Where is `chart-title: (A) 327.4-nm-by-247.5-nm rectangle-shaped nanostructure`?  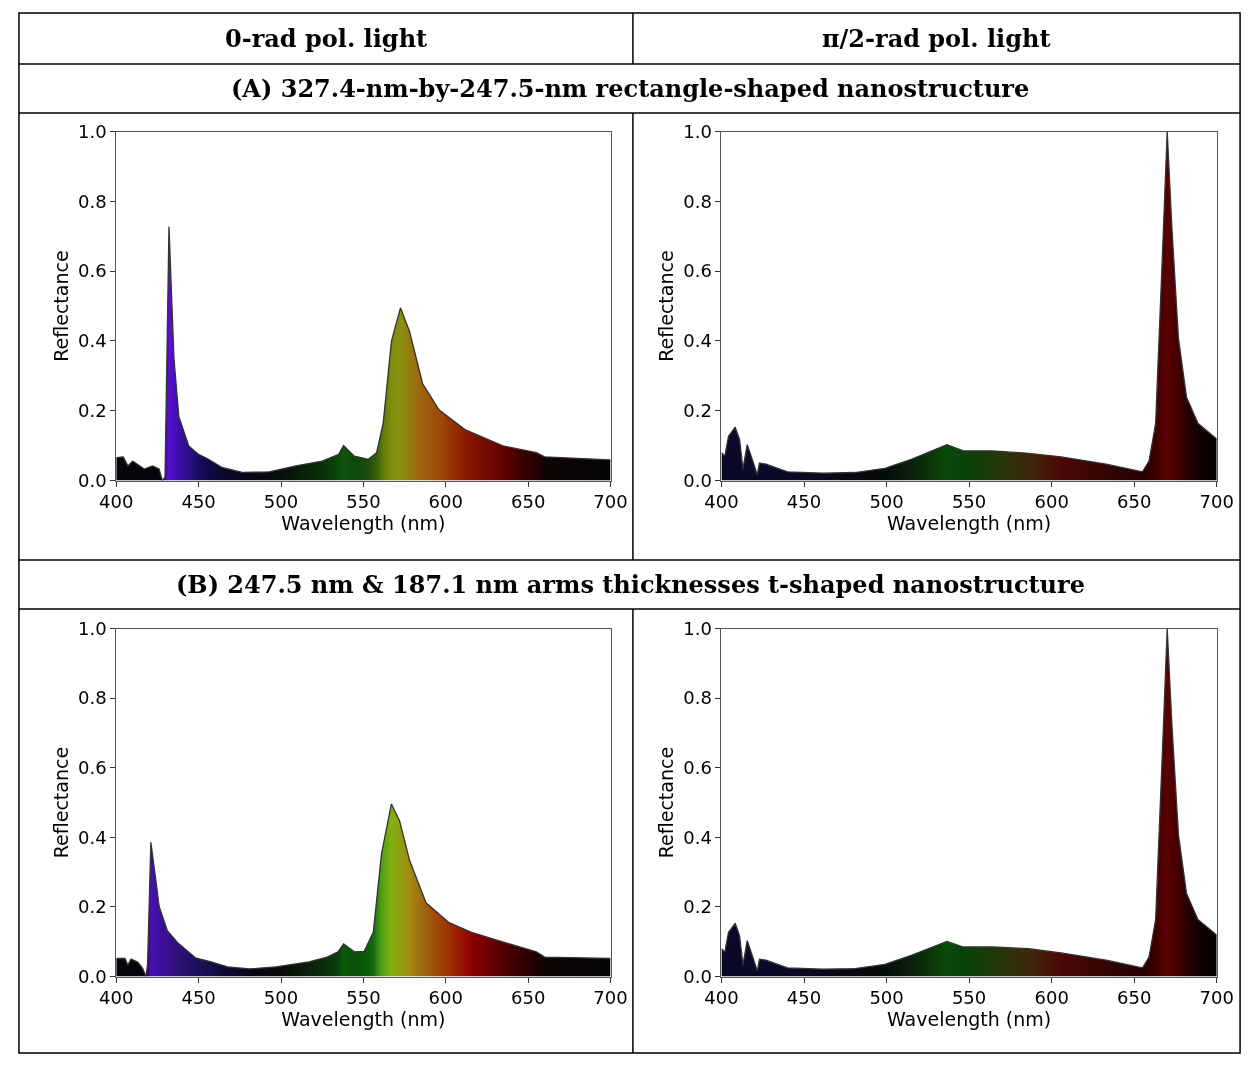 chart-title: (A) 327.4-nm-by-247.5-nm rectangle-shaped nanostructure is located at coordinates (630, 88).